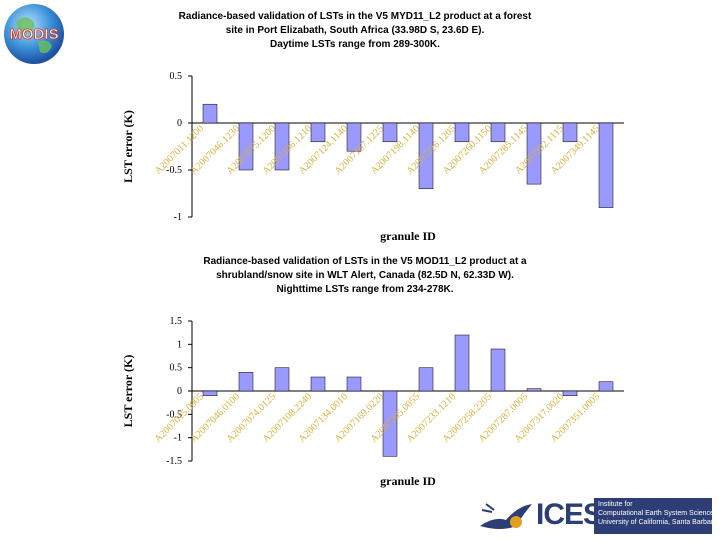  I want to click on chart1-title-line: Daytime LSTs range from 289-300K., so click(355, 44).